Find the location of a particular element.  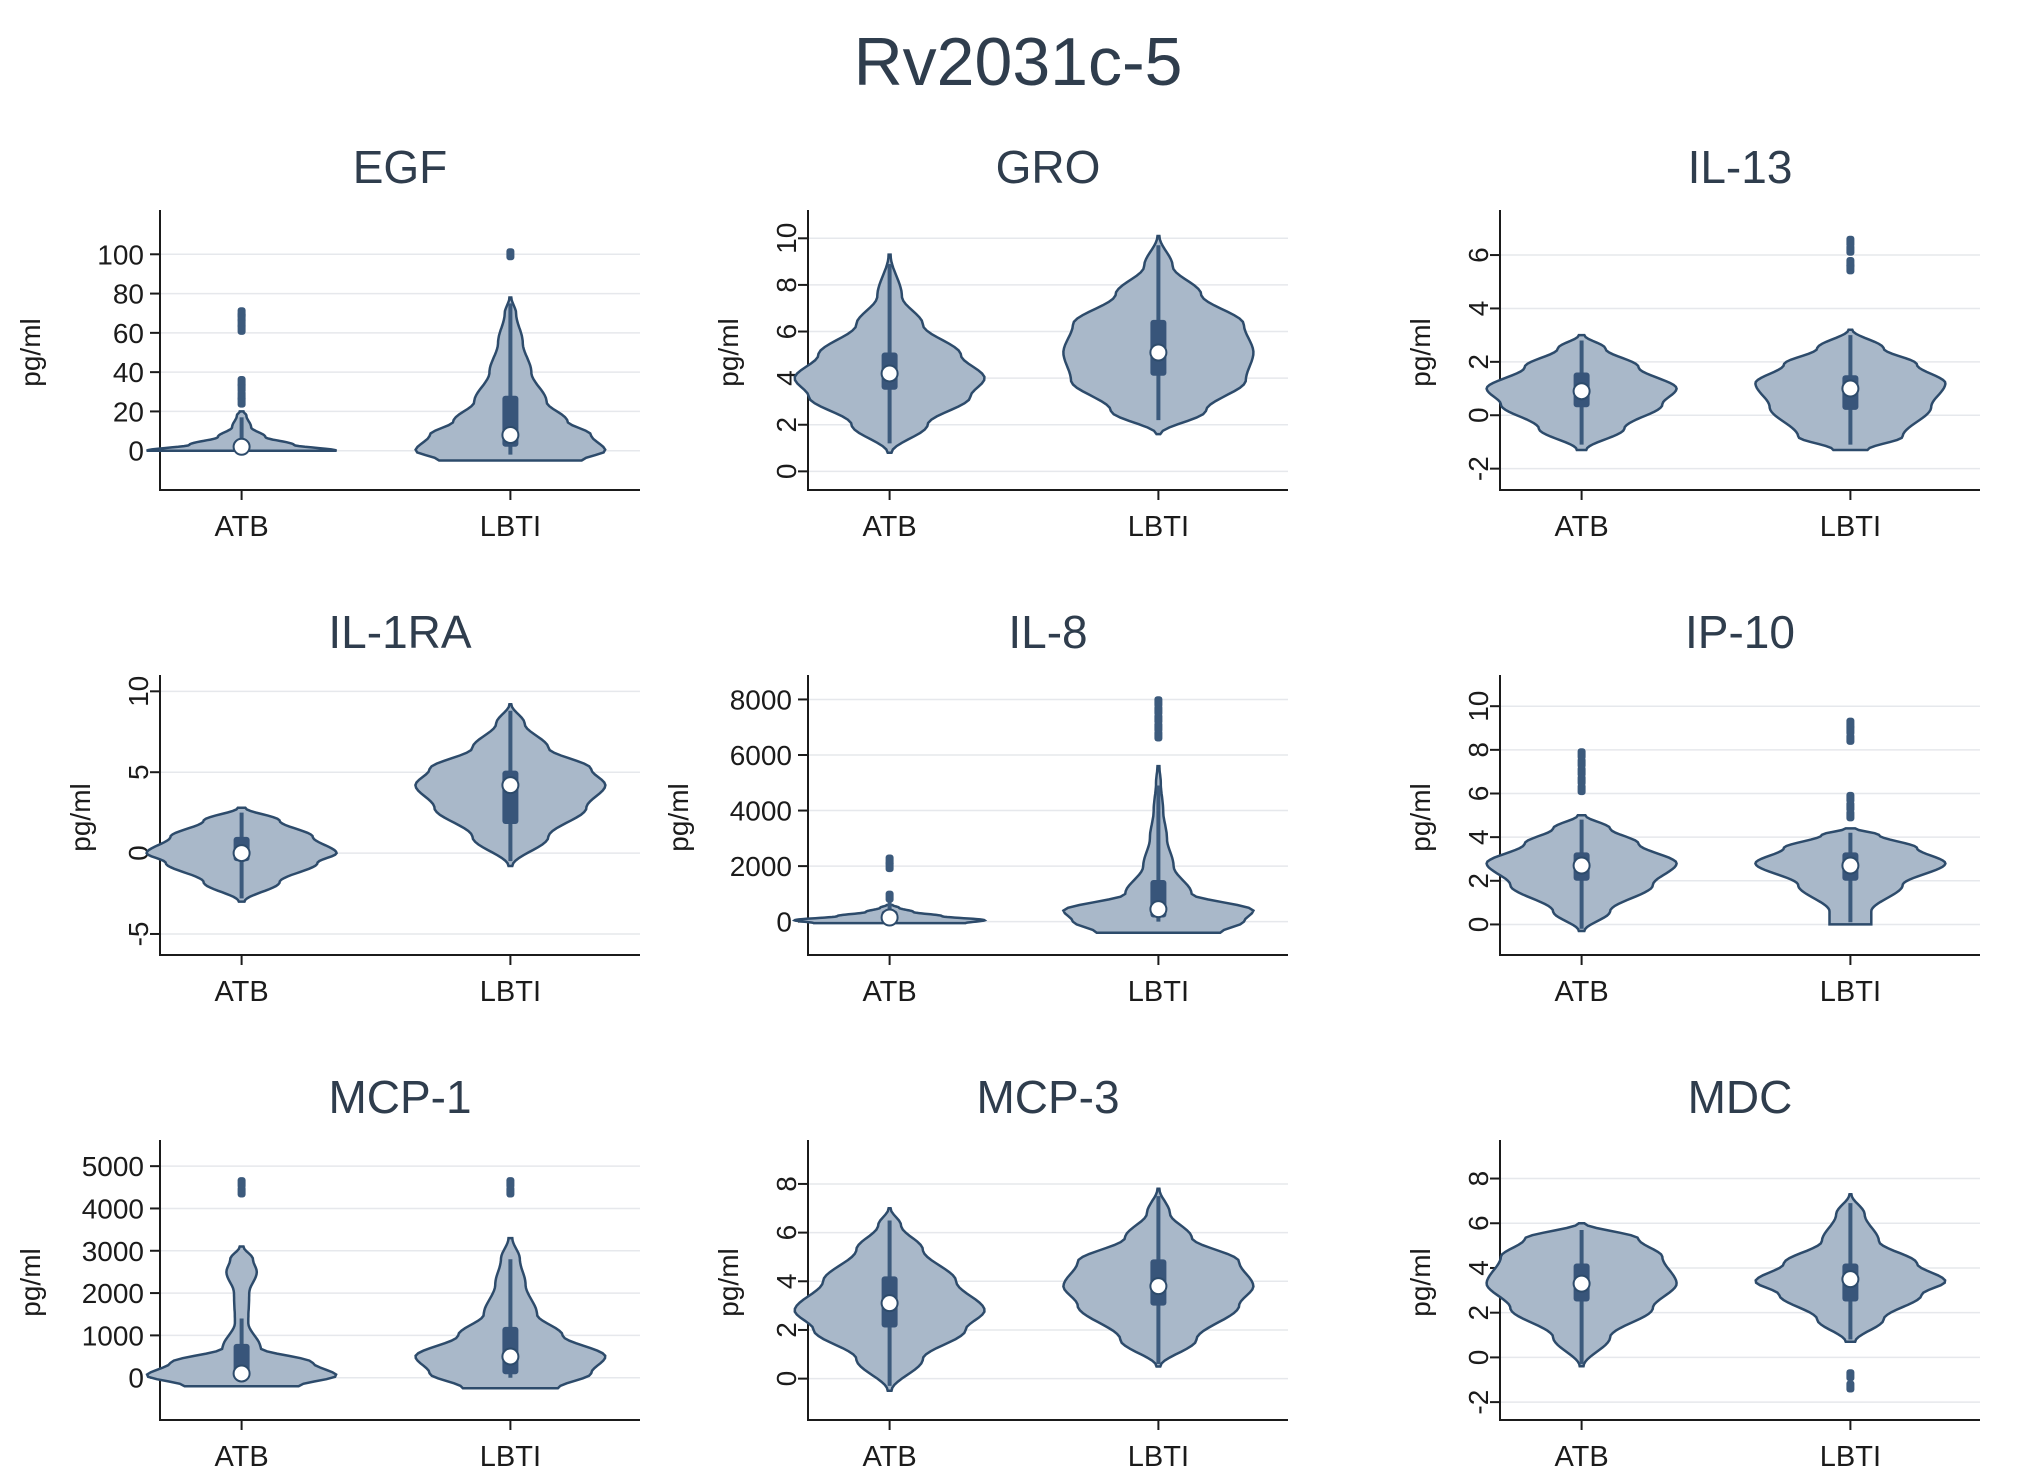

y-tick-label: 5000 is located at coordinates (113, 1166).